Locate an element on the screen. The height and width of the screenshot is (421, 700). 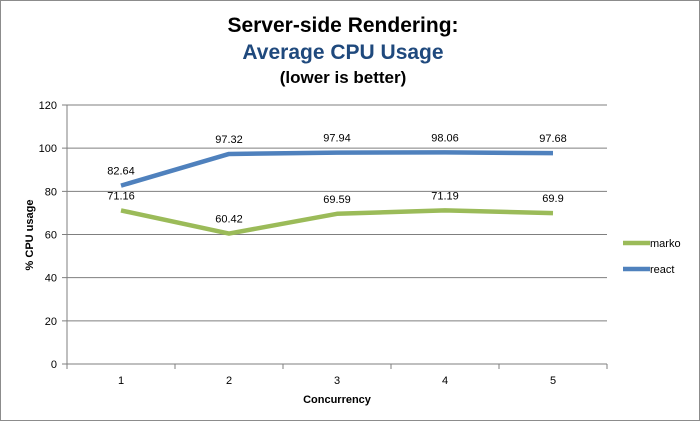
x-tick-label-1: 1 is located at coordinates (121, 381).